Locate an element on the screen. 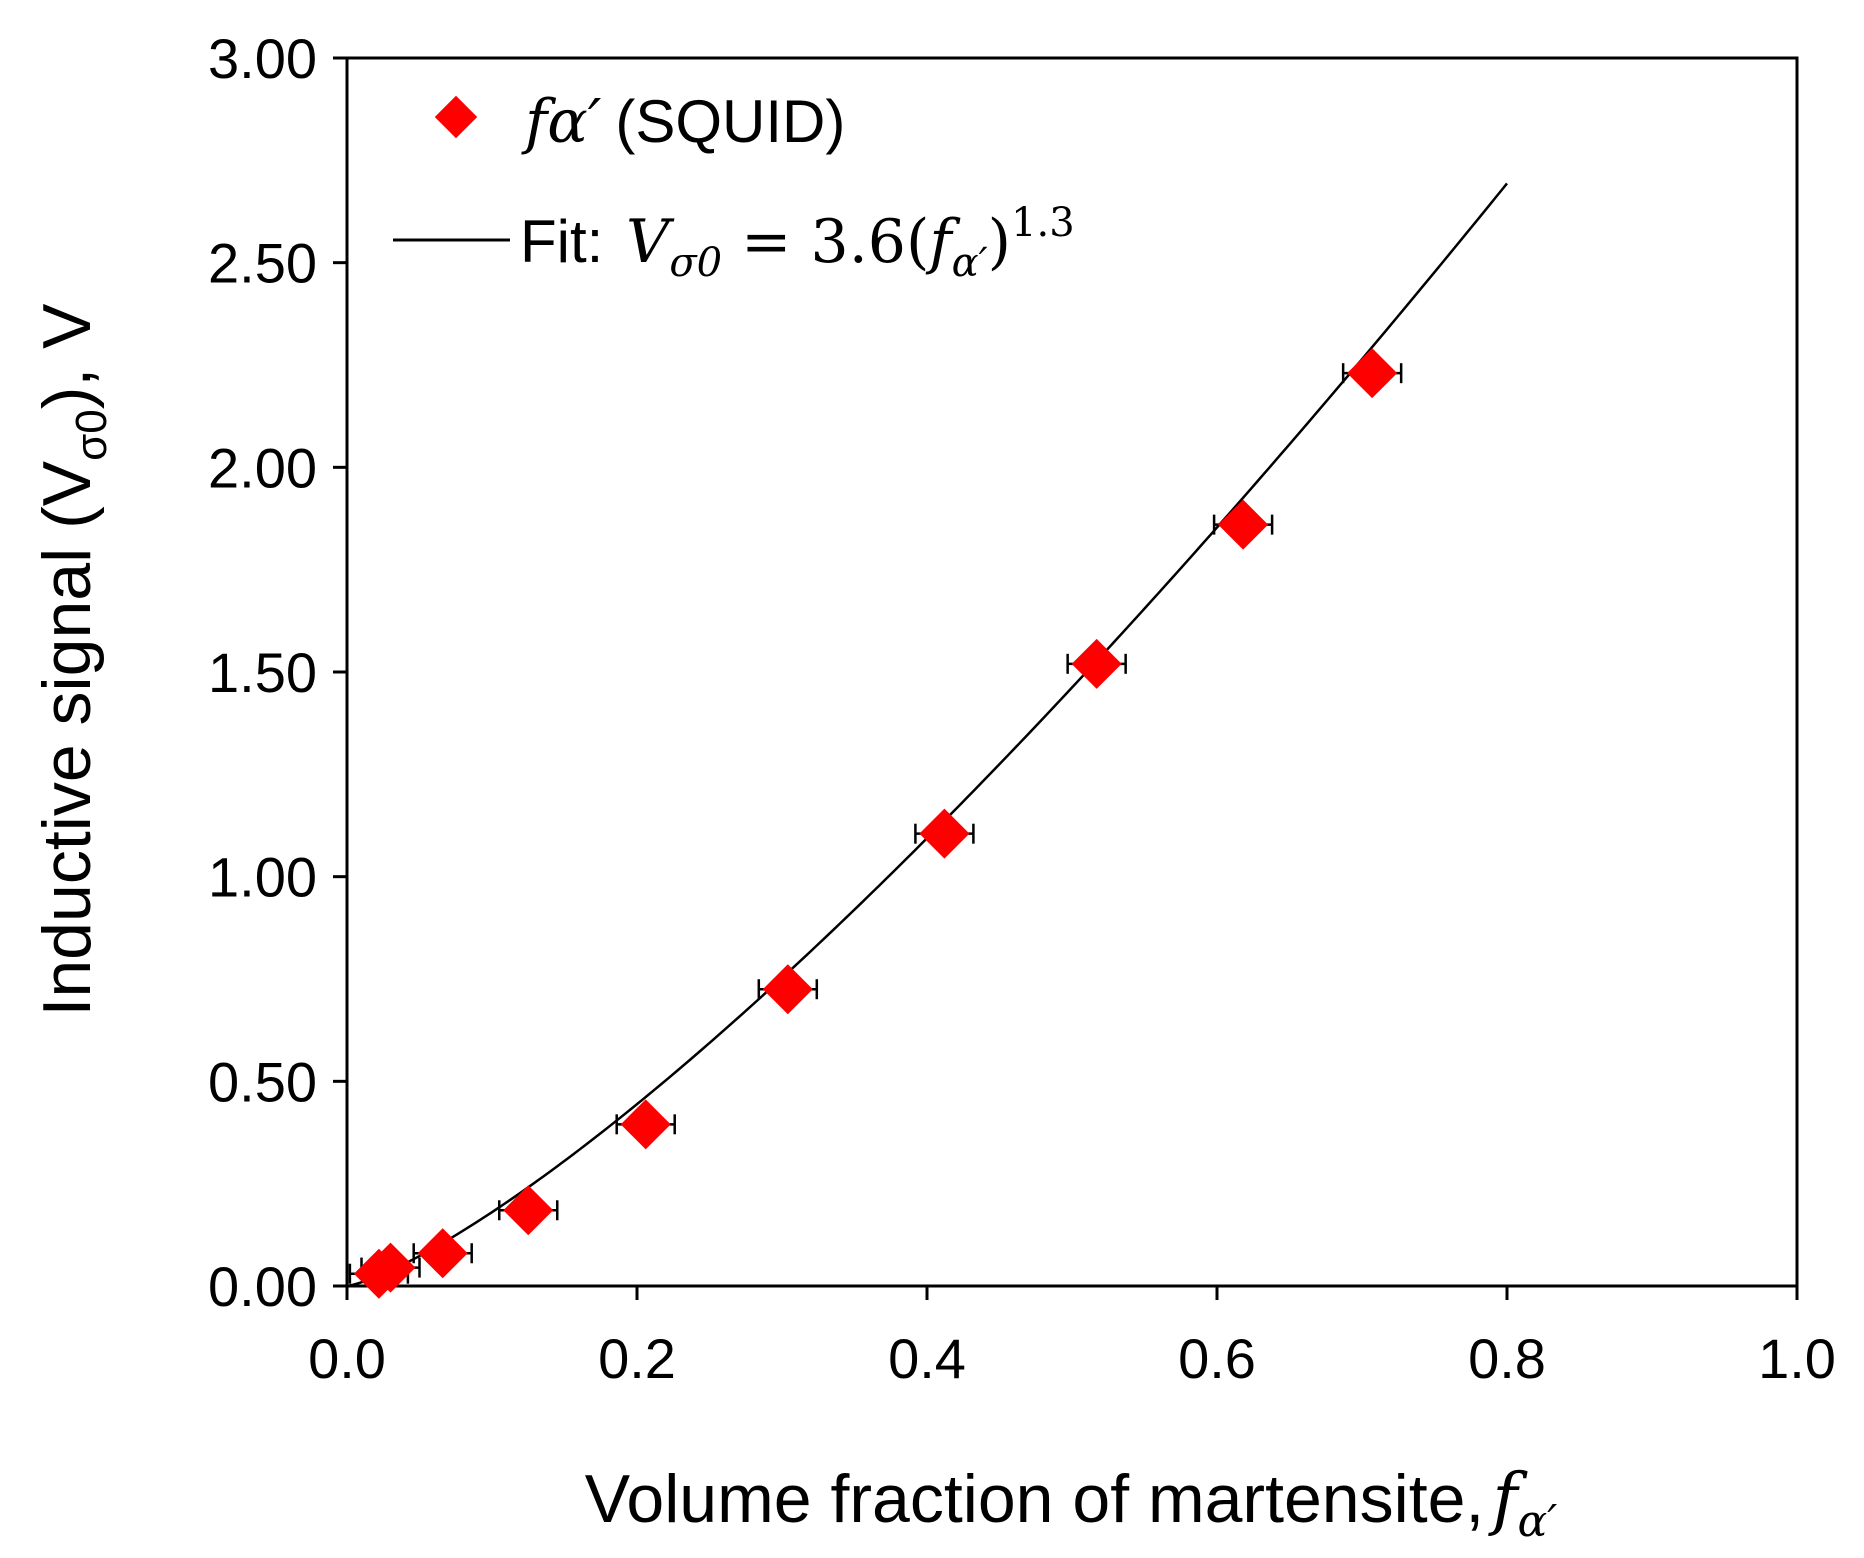  y-axis-label-suffix: ), V is located at coordinates (67, 356).